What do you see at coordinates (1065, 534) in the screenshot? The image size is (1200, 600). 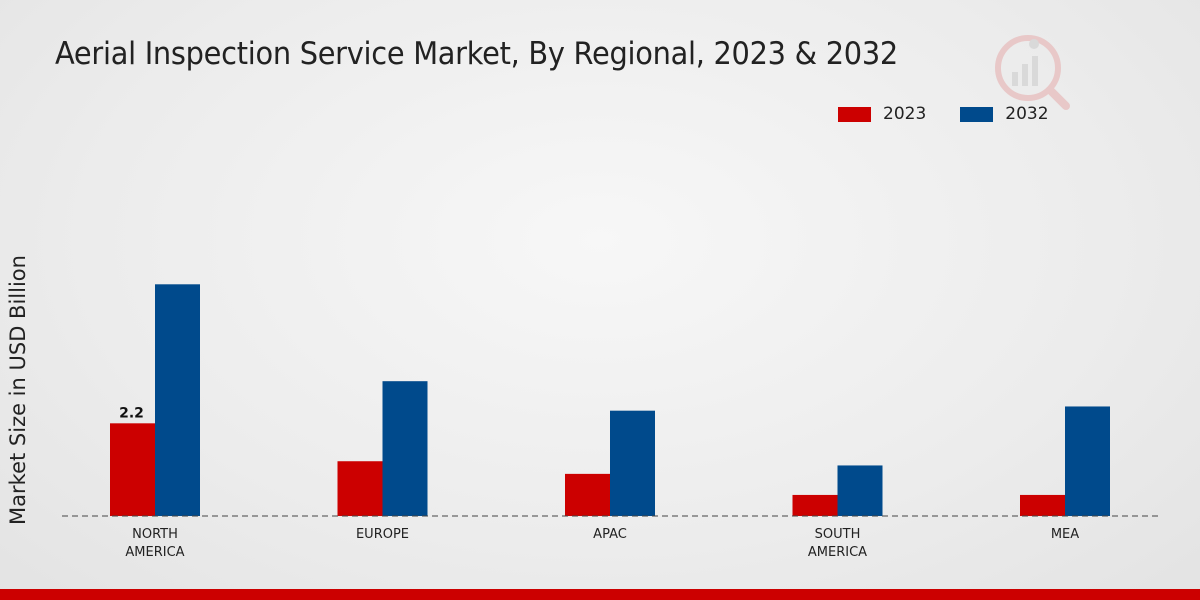 I see `x-tick-label: MEA` at bounding box center [1065, 534].